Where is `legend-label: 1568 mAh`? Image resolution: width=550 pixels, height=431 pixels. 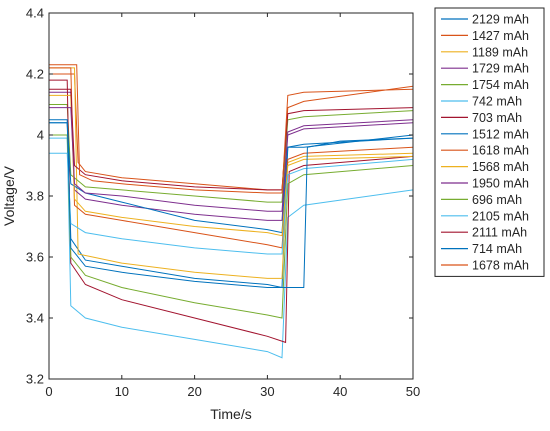
legend-label: 1568 mAh is located at coordinates (500, 167).